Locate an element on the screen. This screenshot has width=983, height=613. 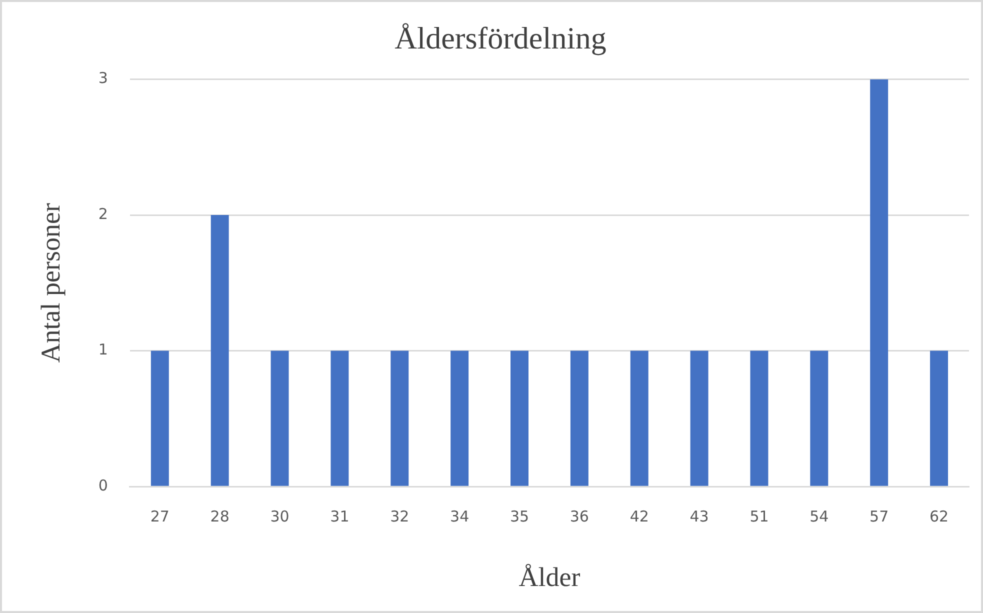
y-axis-title: Antal personer is located at coordinates (50, 283).